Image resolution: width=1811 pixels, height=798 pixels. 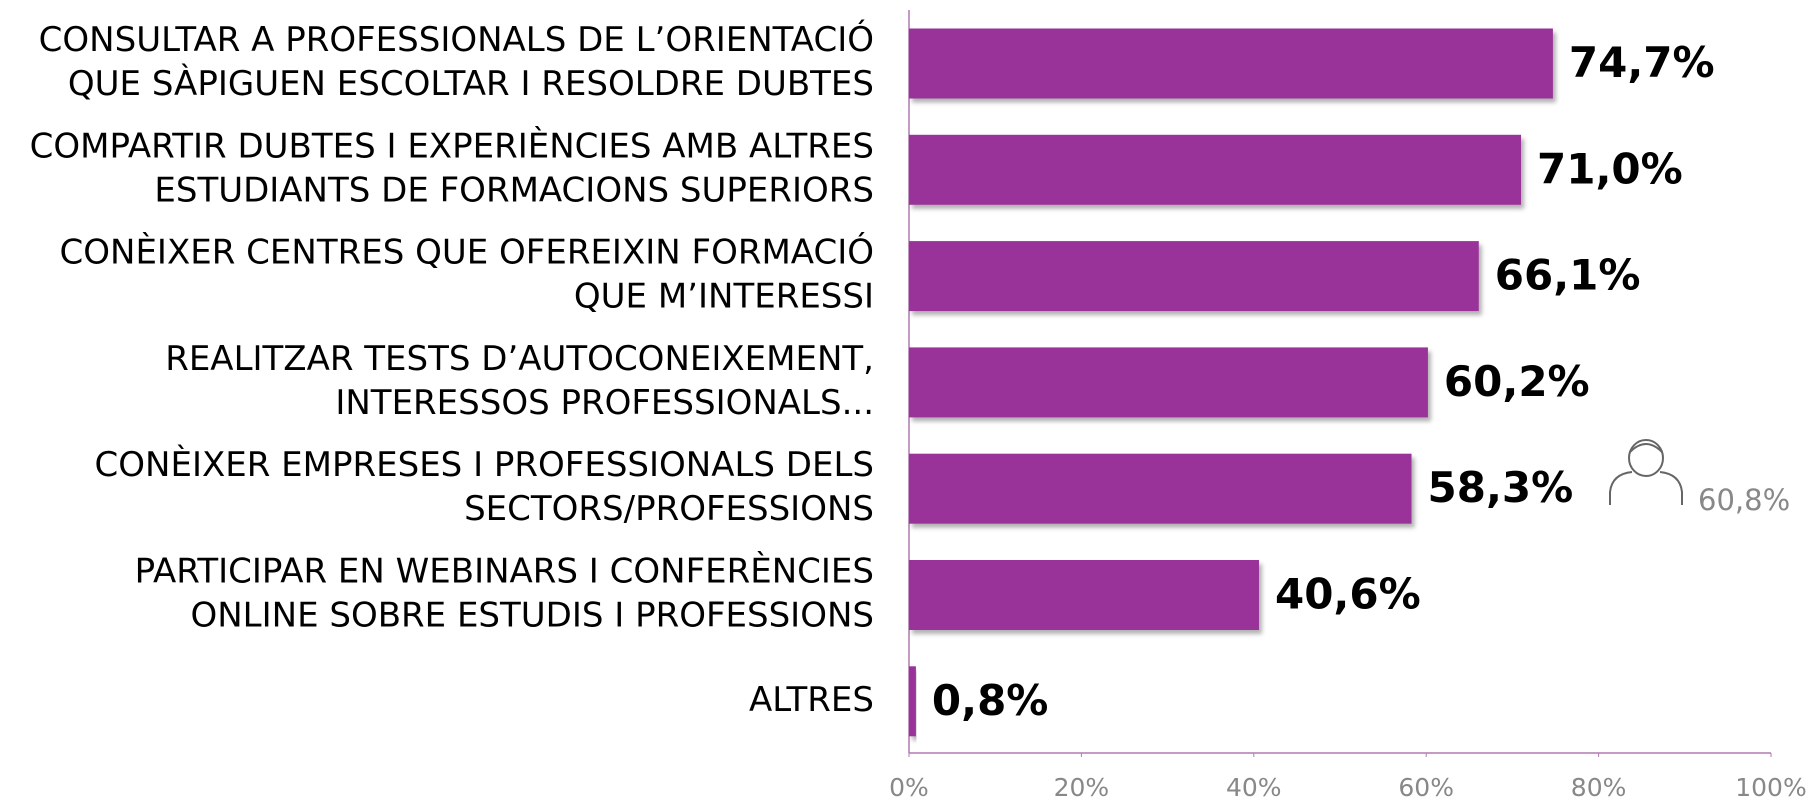 I want to click on value-label: 60,2%, so click(x=1517, y=381).